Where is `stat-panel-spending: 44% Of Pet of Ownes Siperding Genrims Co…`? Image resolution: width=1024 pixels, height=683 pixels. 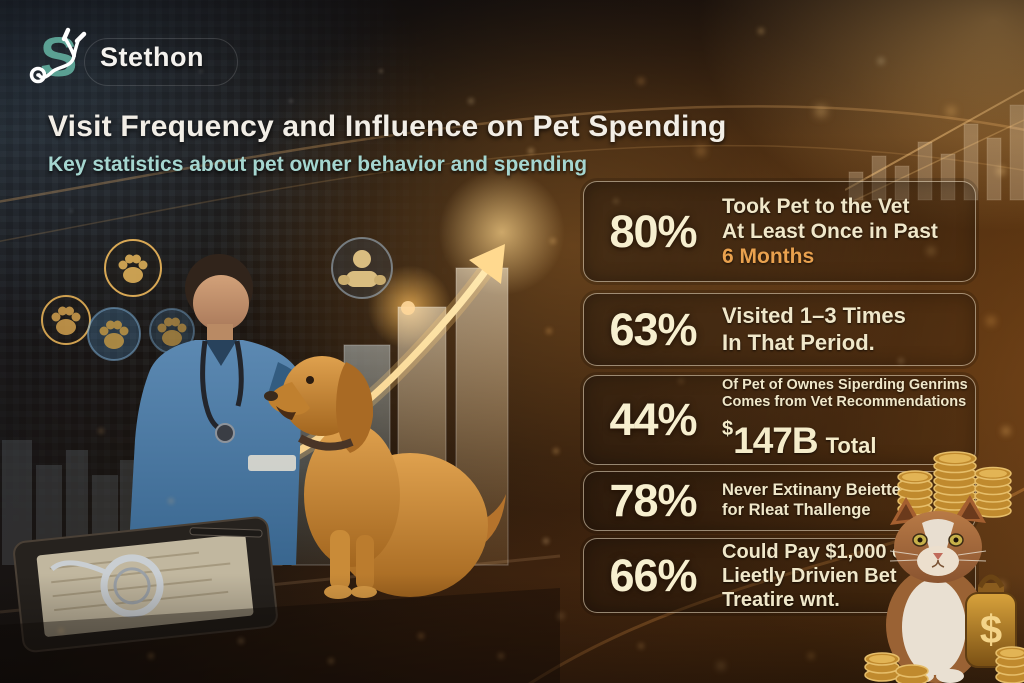 stat-panel-spending: 44% Of Pet of Ownes Siperding Genrims Co… is located at coordinates (779, 420).